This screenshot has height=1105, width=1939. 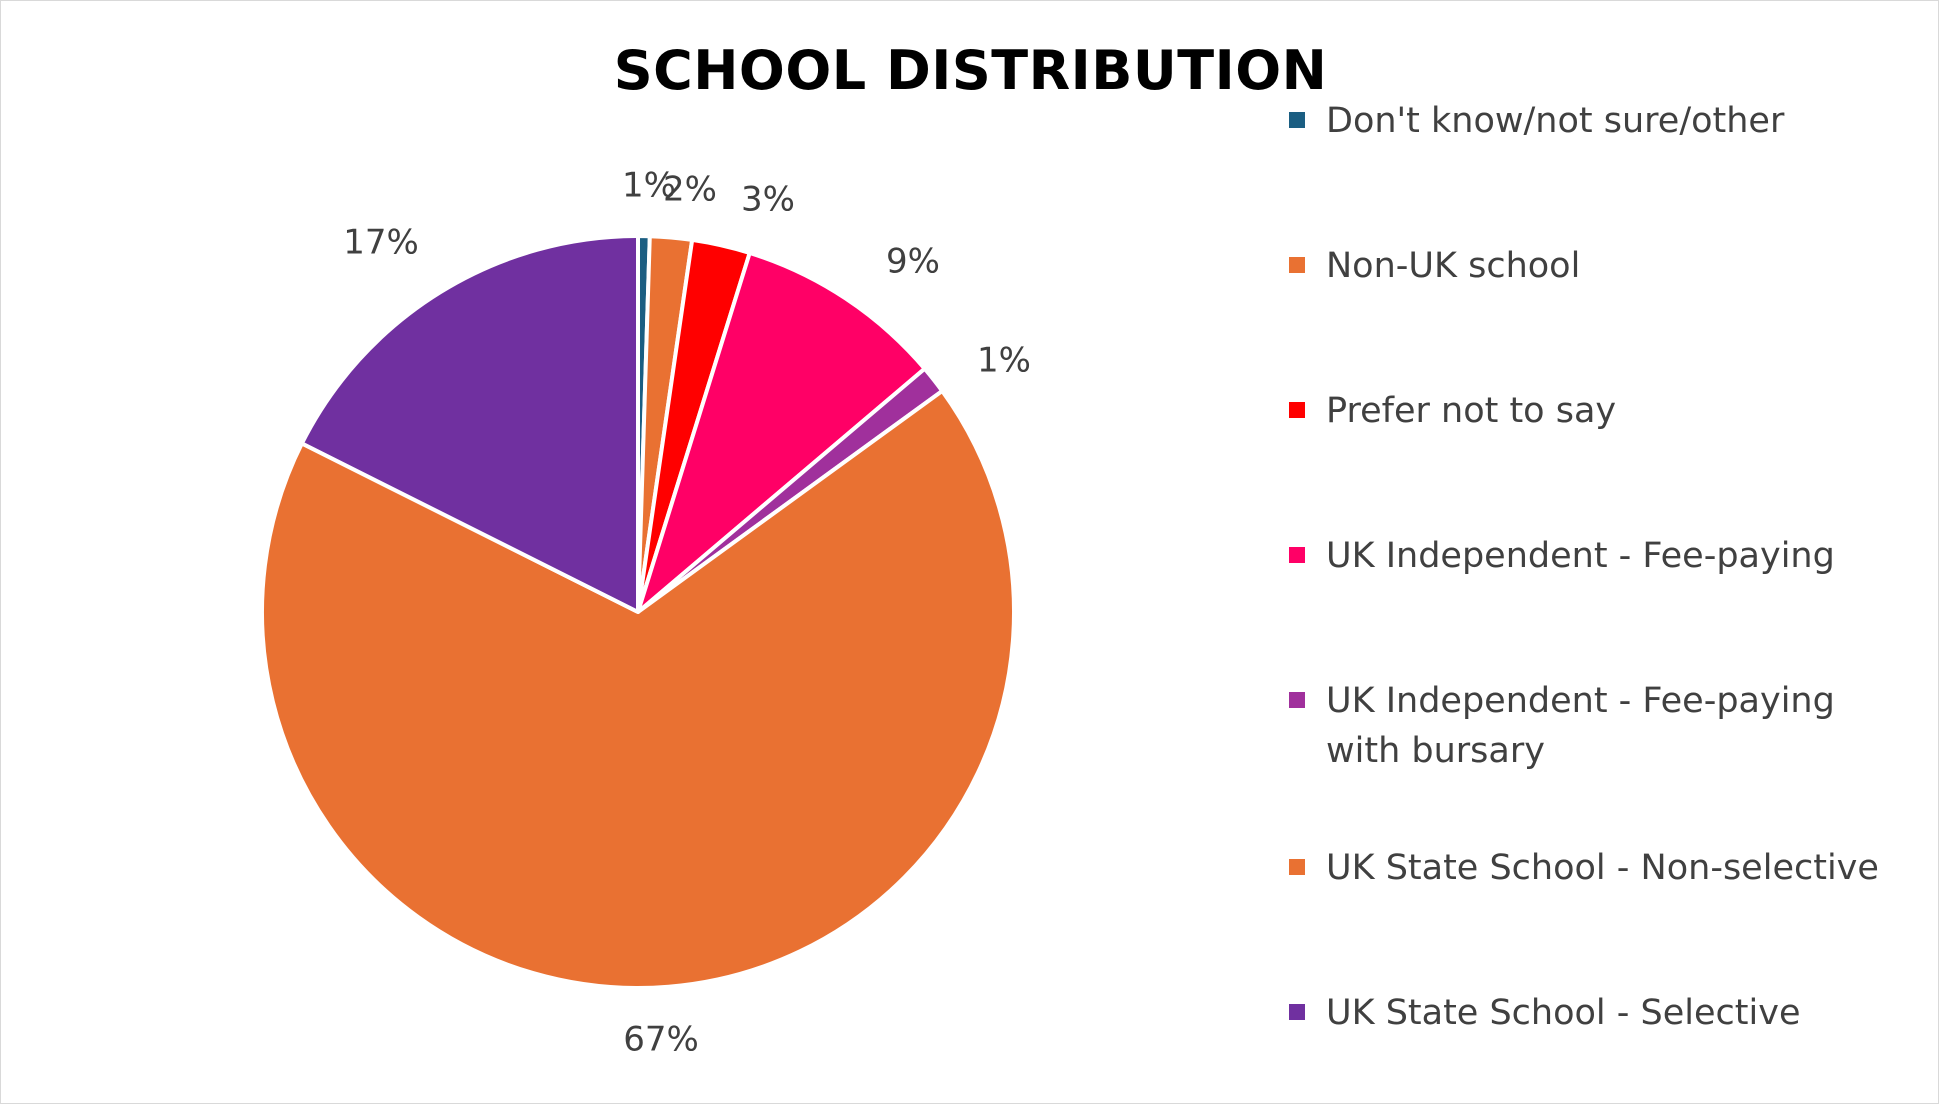 What do you see at coordinates (381, 243) in the screenshot?
I see `data-label-7: 17%` at bounding box center [381, 243].